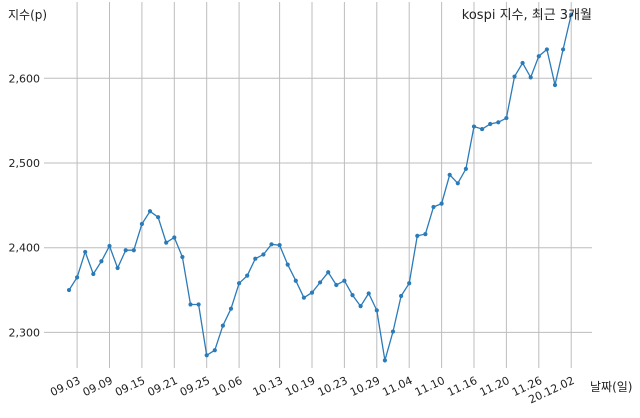 The width and height of the screenshot is (640, 418). What do you see at coordinates (130, 386) in the screenshot?
I see `x-tick-label: 09.15` at bounding box center [130, 386].